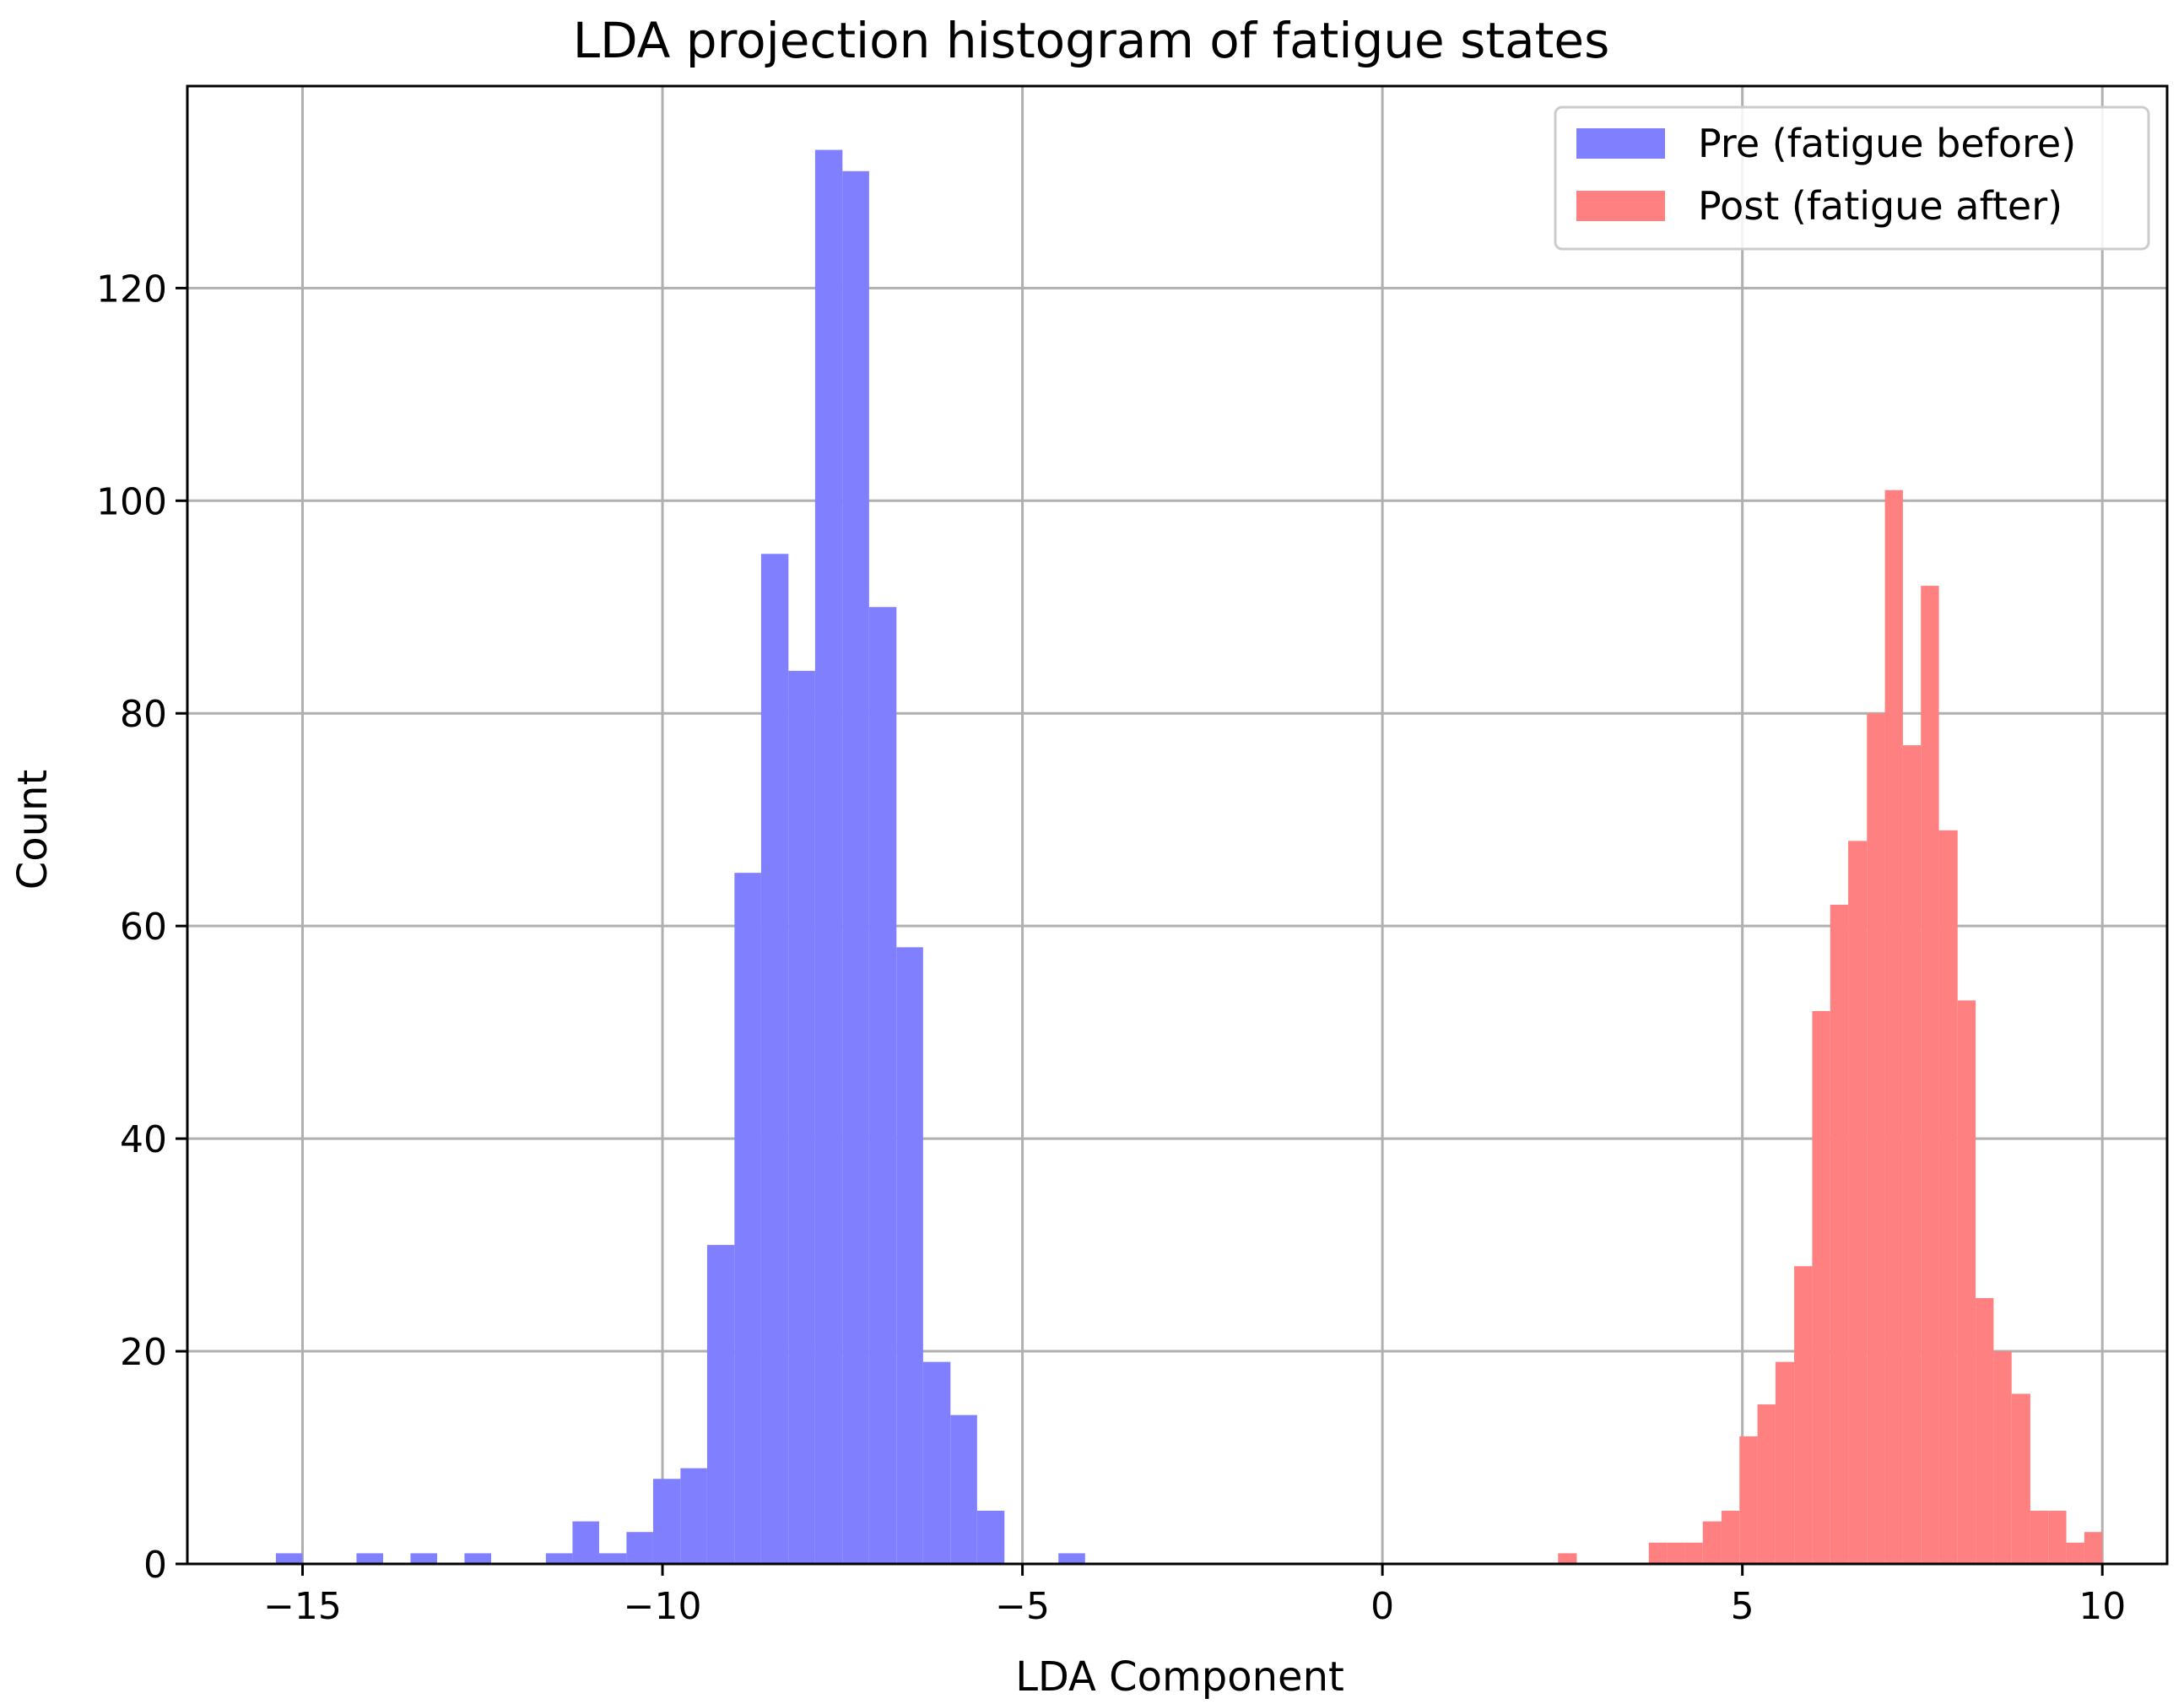 The width and height of the screenshot is (2184, 1704). Describe the element at coordinates (1880, 206) in the screenshot. I see `legend-label-post: Post (fatigue after)` at that location.